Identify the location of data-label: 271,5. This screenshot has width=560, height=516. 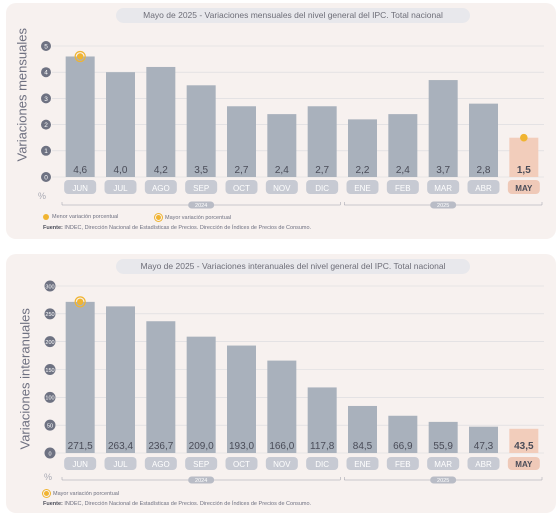
(80, 446).